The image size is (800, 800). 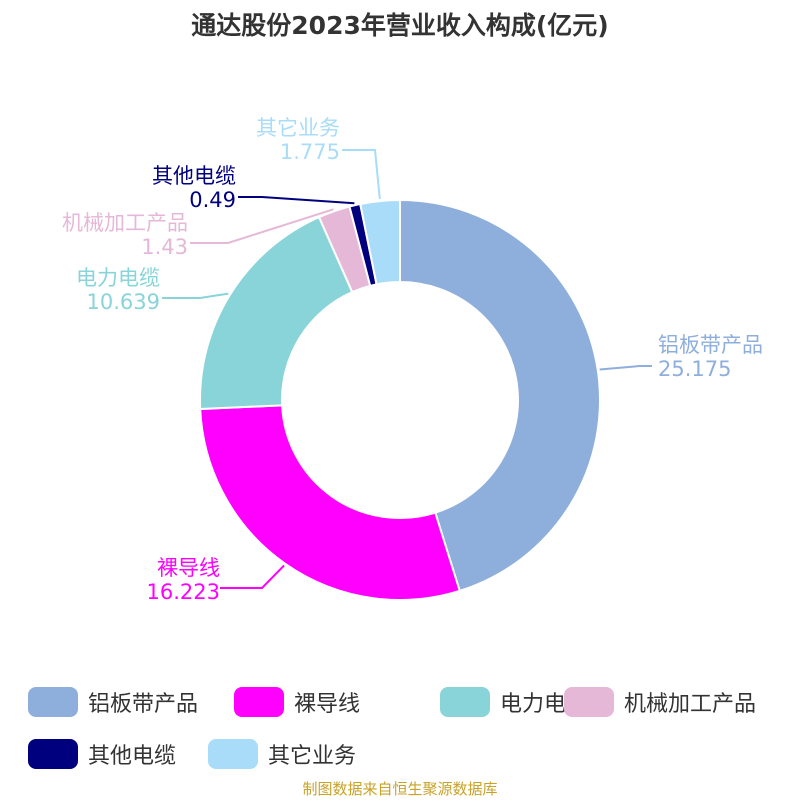 What do you see at coordinates (327, 704) in the screenshot?
I see `legend-label: 裸导线` at bounding box center [327, 704].